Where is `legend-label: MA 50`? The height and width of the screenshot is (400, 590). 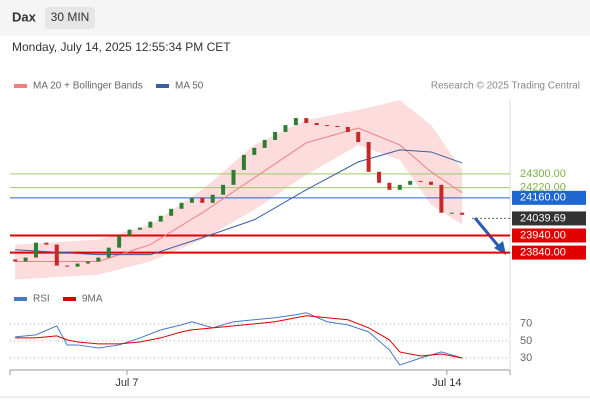
legend-label: MA 50 is located at coordinates (189, 86).